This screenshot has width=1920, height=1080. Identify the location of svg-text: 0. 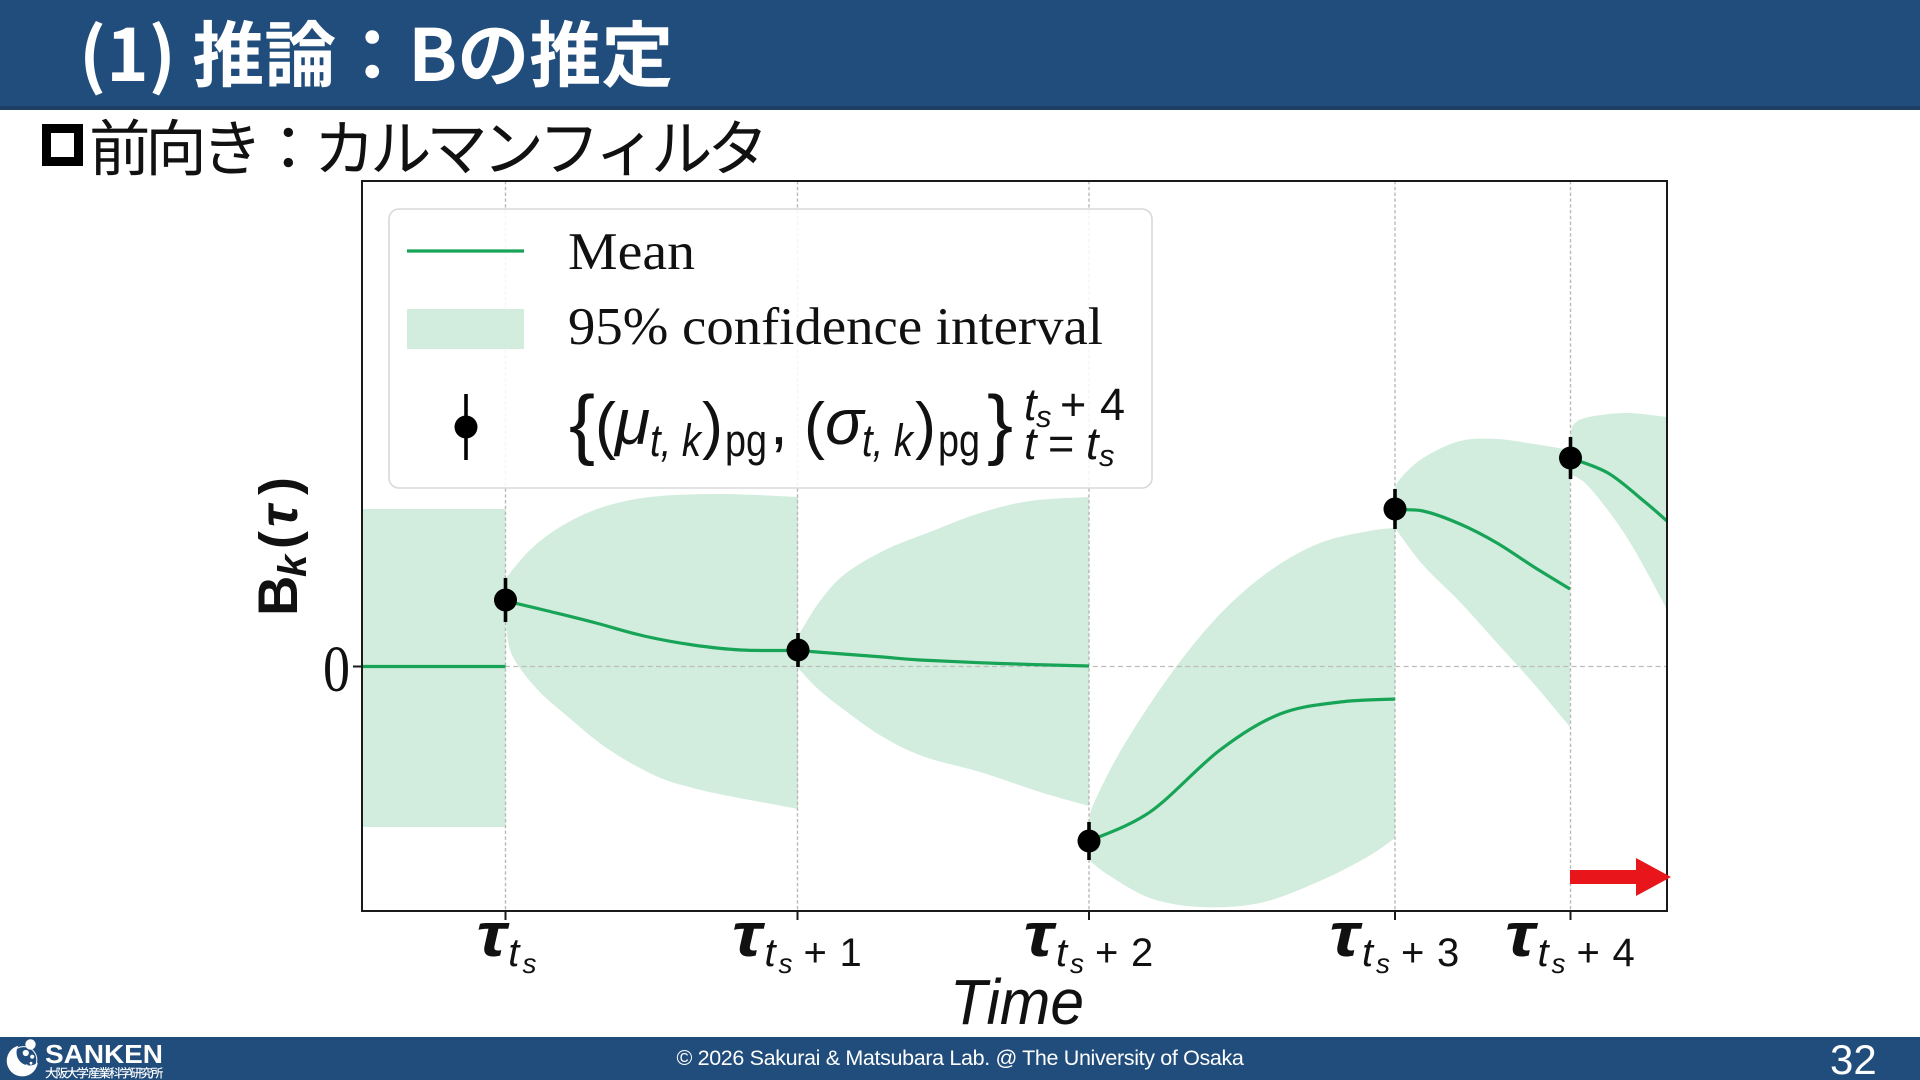
(336, 669).